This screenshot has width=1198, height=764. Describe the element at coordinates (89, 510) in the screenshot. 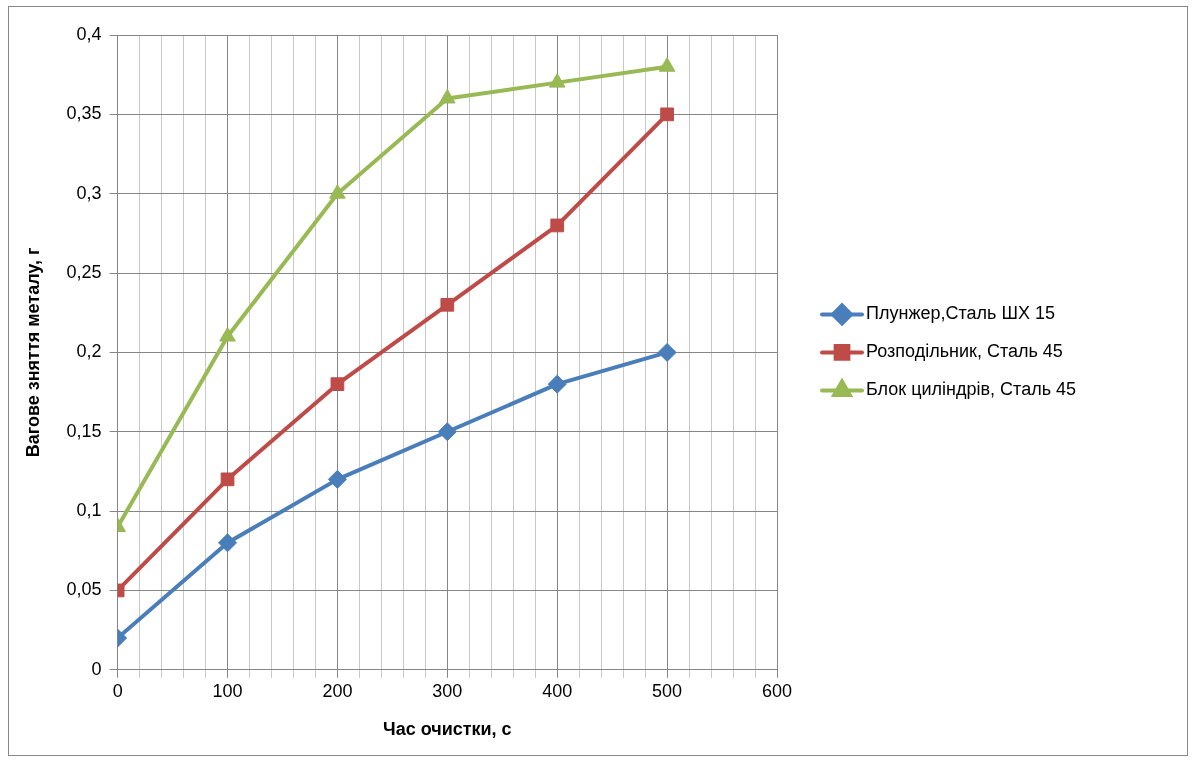

I see `y-tick-label: 0,1` at that location.